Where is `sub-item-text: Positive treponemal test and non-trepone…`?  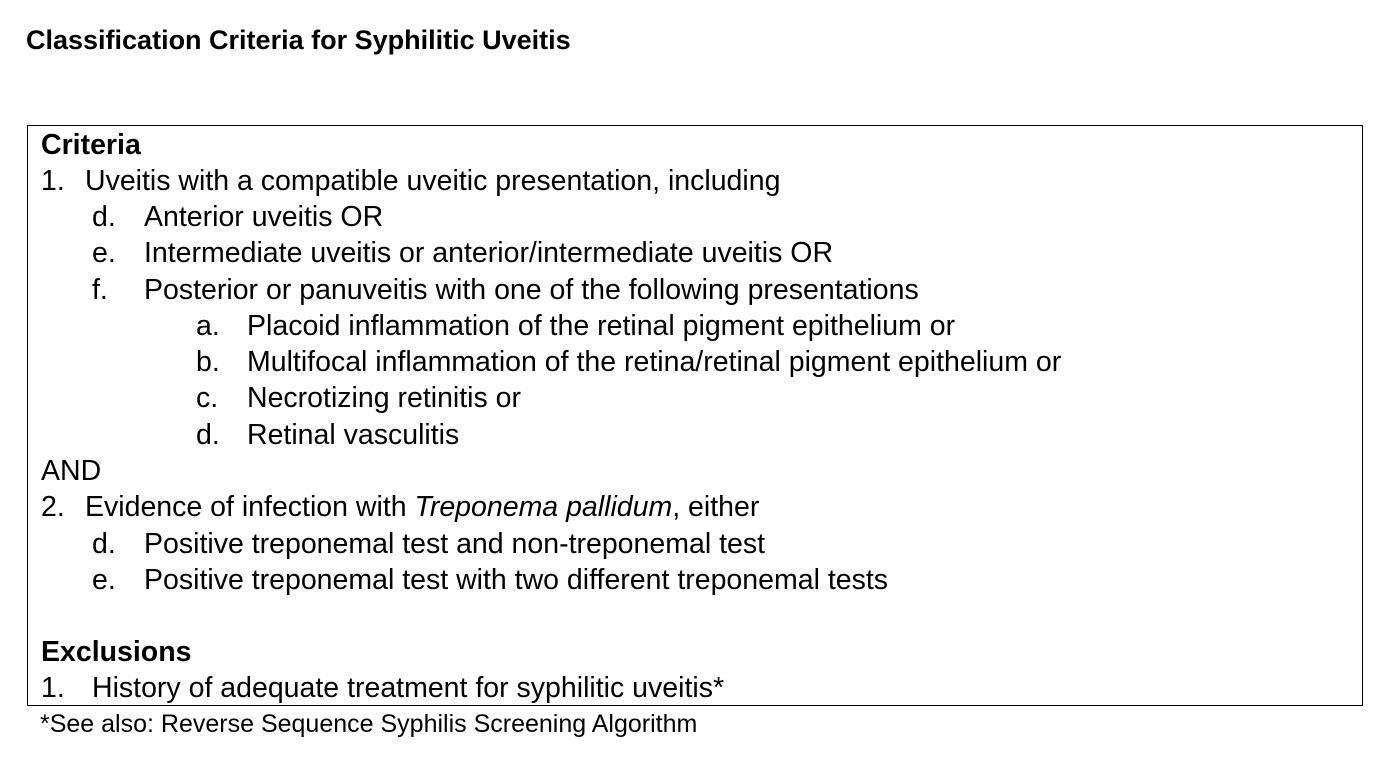
sub-item-text: Positive treponemal test and non-trepone… is located at coordinates (454, 544).